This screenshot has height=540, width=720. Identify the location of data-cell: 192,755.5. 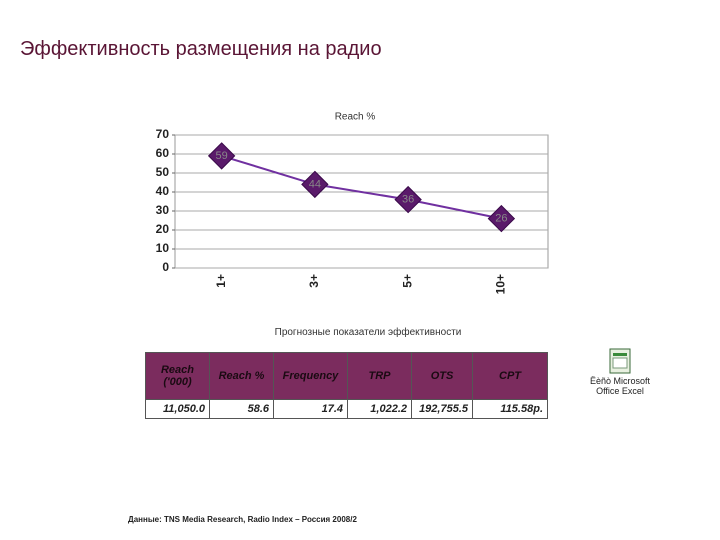
(442, 409).